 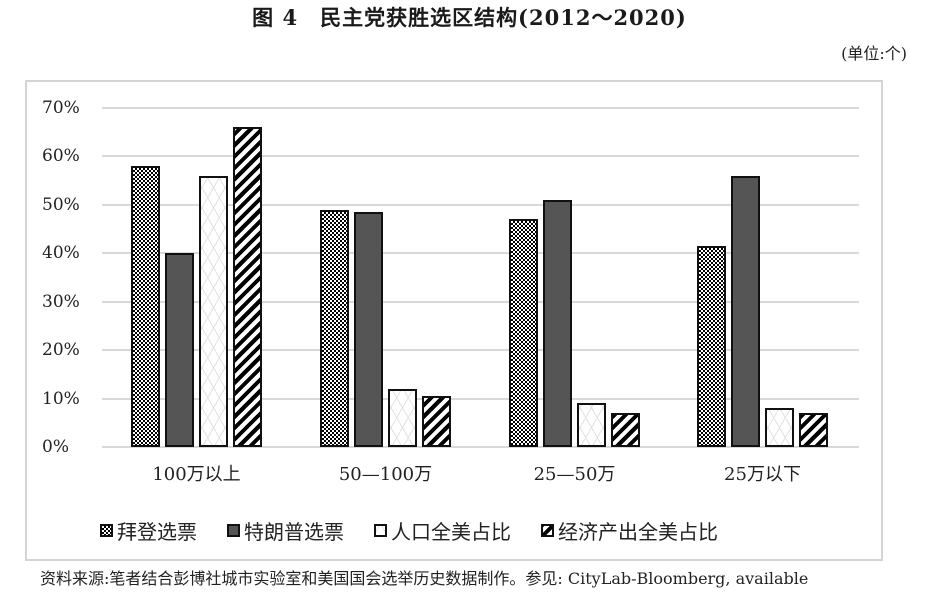 I want to click on legend-item-trump: 特朗普选票, so click(x=285, y=530).